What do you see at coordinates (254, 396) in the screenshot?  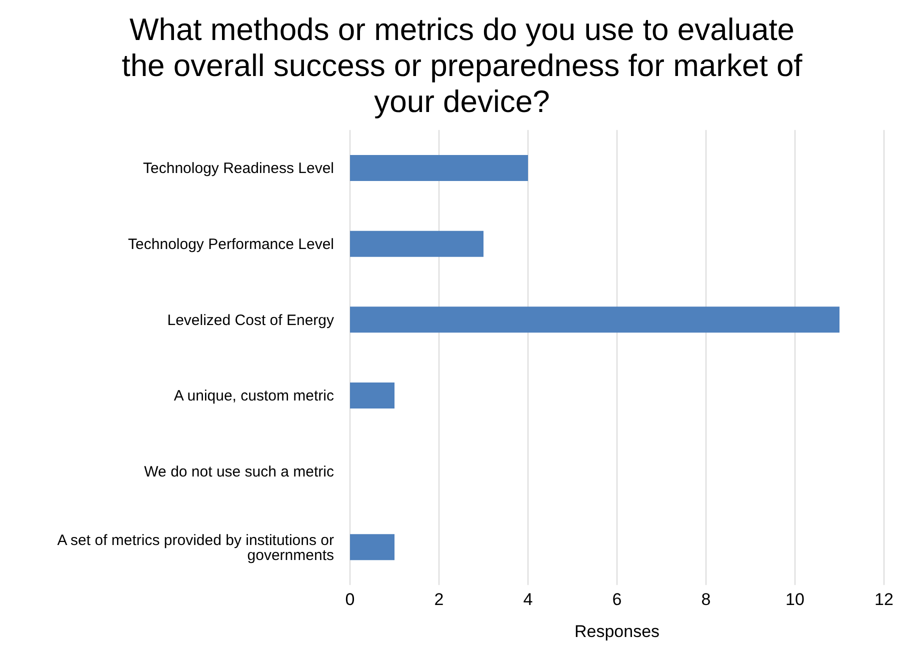 I see `y-tick-label: A unique, custom metric` at bounding box center [254, 396].